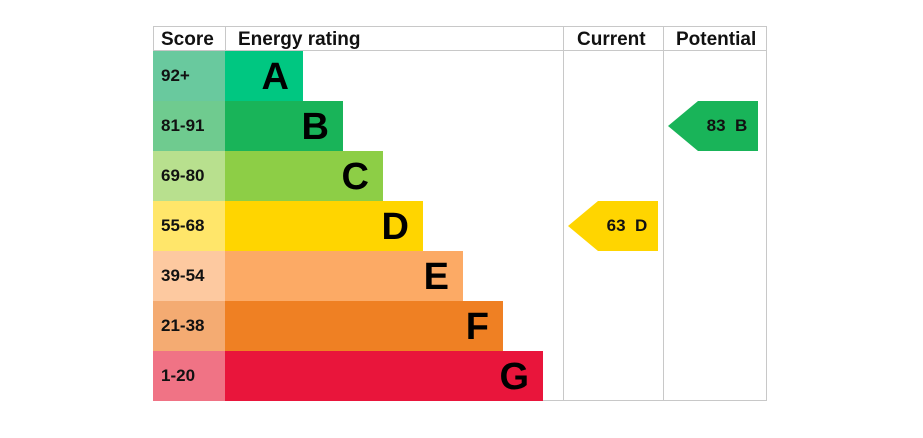 This screenshot has height=438, width=923. What do you see at coordinates (284, 126) in the screenshot?
I see `band-bar-b: B` at bounding box center [284, 126].